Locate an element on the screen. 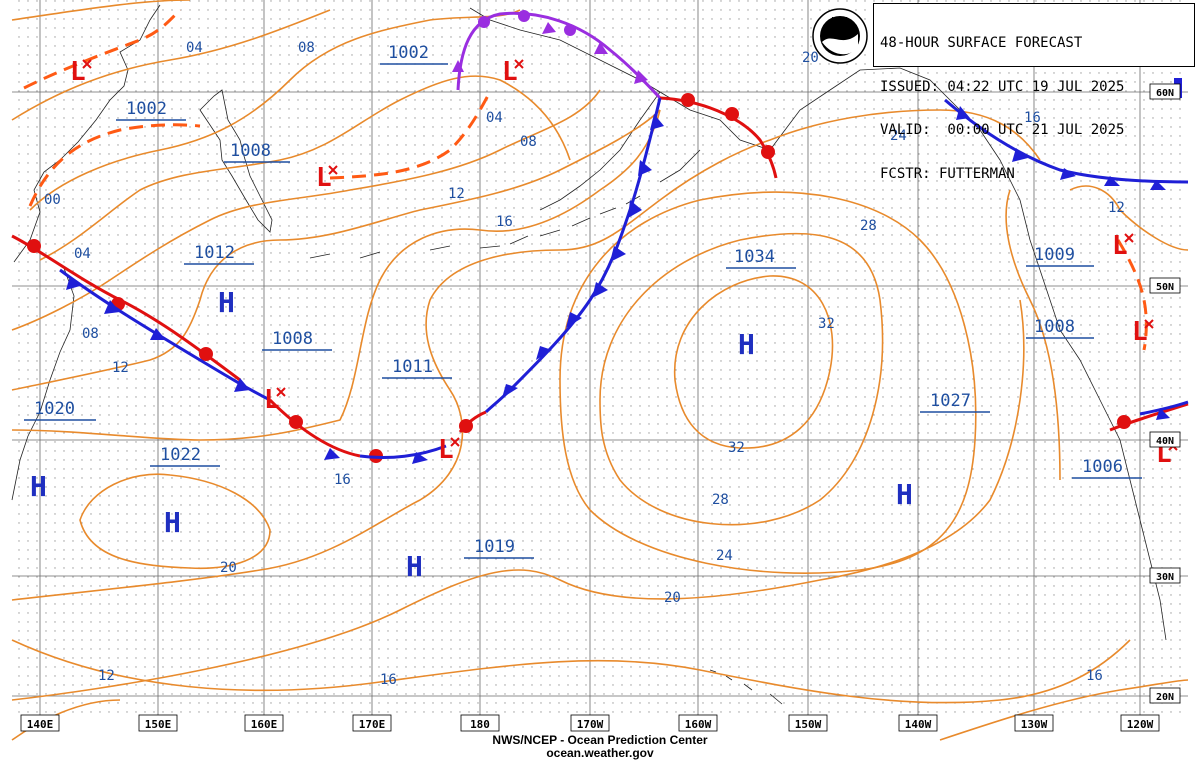 Image resolution: width=1200 pixels, height=769 pixels. latitude-label: 30N is located at coordinates (1165, 577).